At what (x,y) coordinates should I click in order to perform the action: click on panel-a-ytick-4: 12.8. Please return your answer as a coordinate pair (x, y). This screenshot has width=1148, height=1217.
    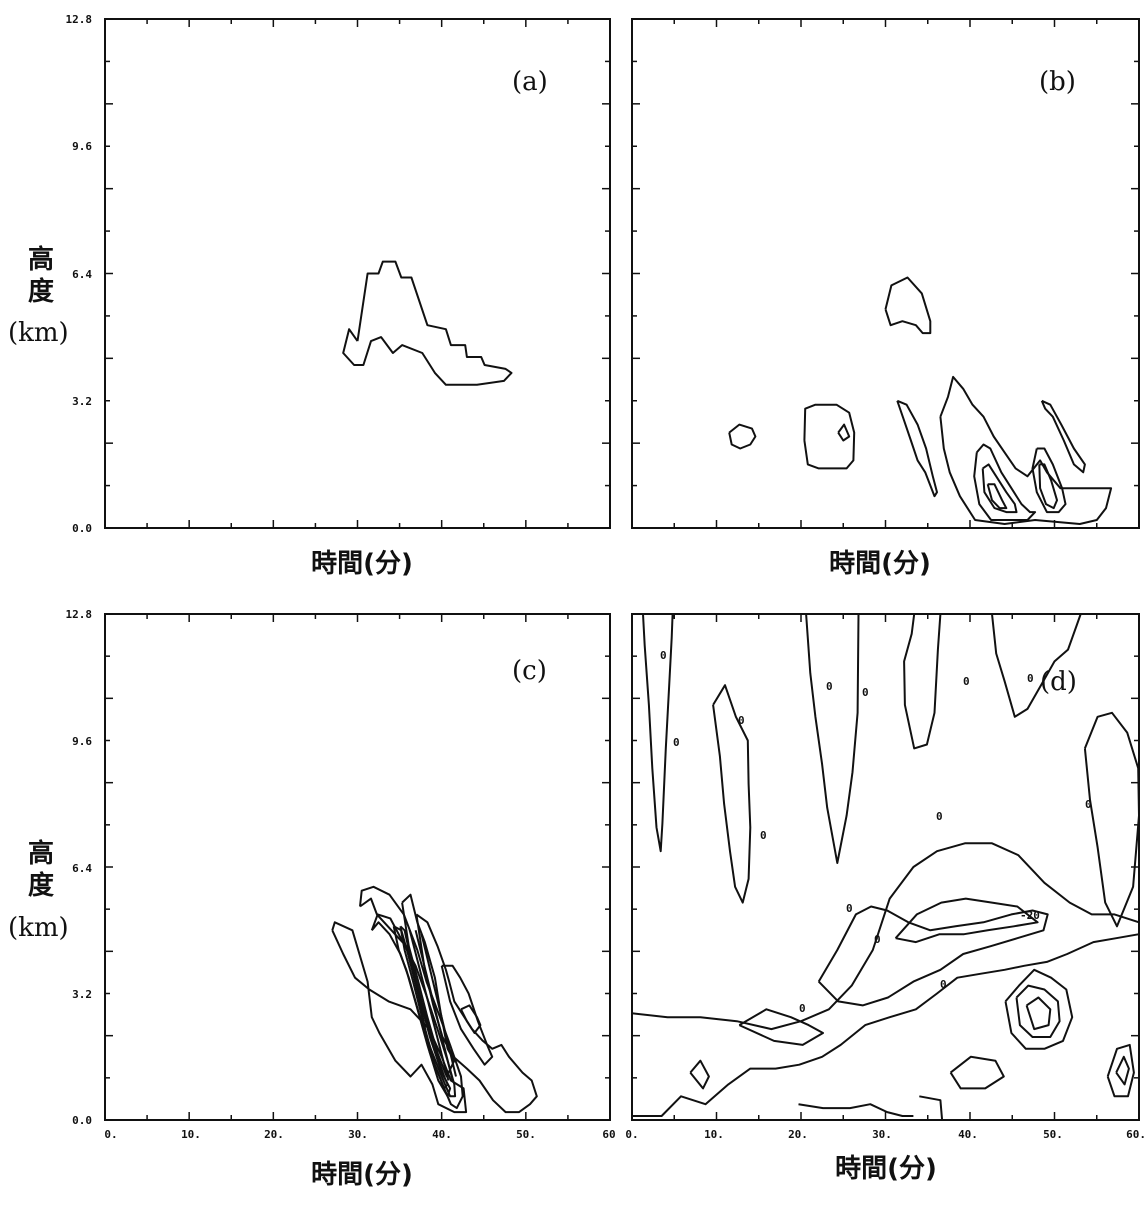
    Looking at the image, I should click on (79, 19).